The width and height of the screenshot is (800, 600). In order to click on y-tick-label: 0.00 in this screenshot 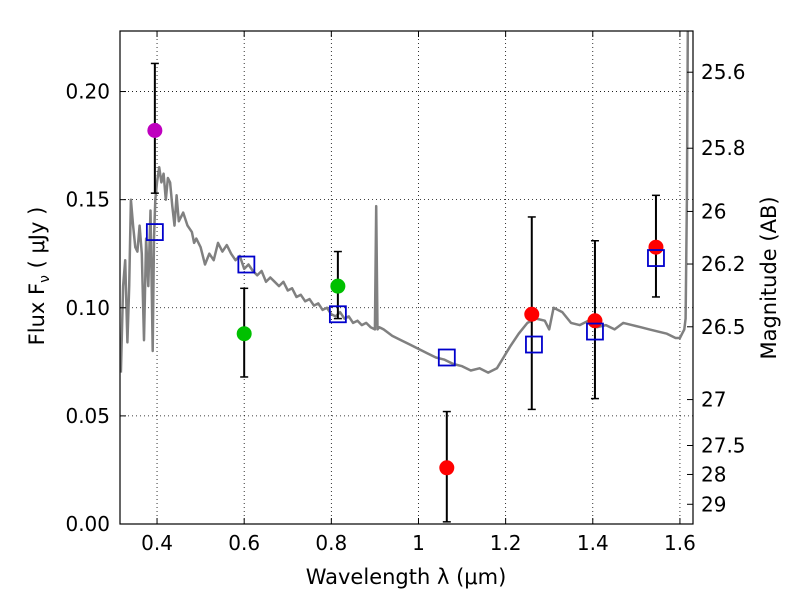, I will do `click(87, 524)`.